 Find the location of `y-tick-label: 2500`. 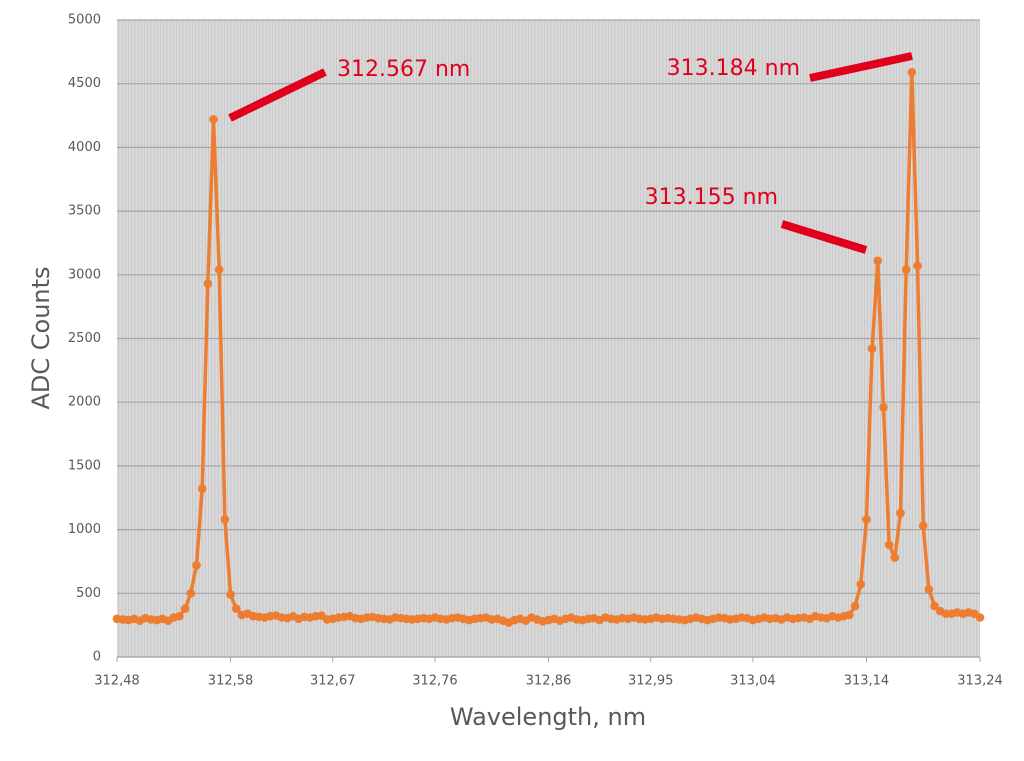

y-tick-label: 2500 is located at coordinates (84, 338).